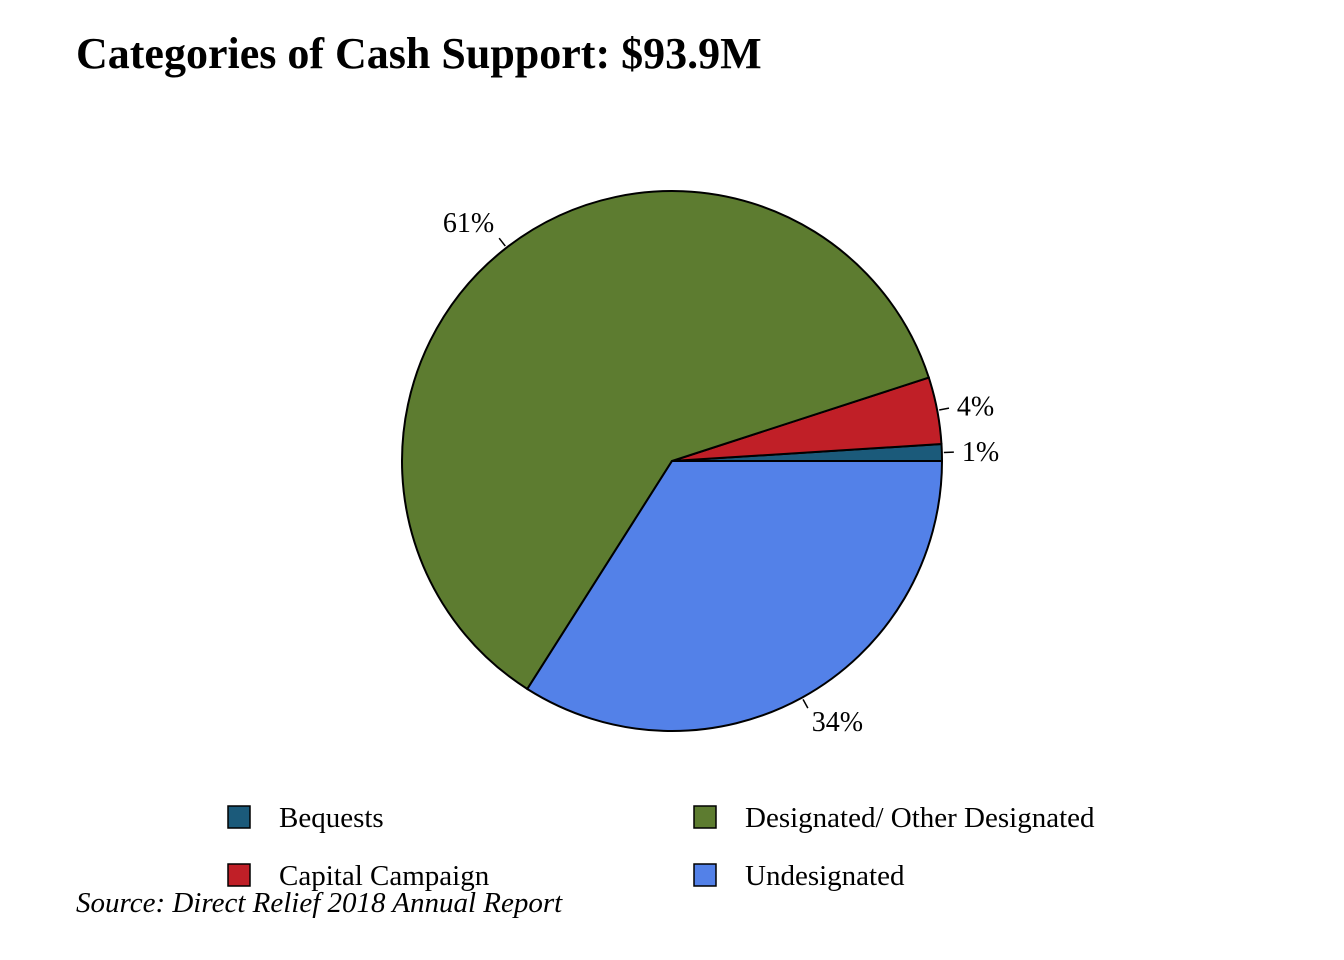 The height and width of the screenshot is (960, 1344). What do you see at coordinates (705, 817) in the screenshot?
I see `legend-swatch-designated-other-designated` at bounding box center [705, 817].